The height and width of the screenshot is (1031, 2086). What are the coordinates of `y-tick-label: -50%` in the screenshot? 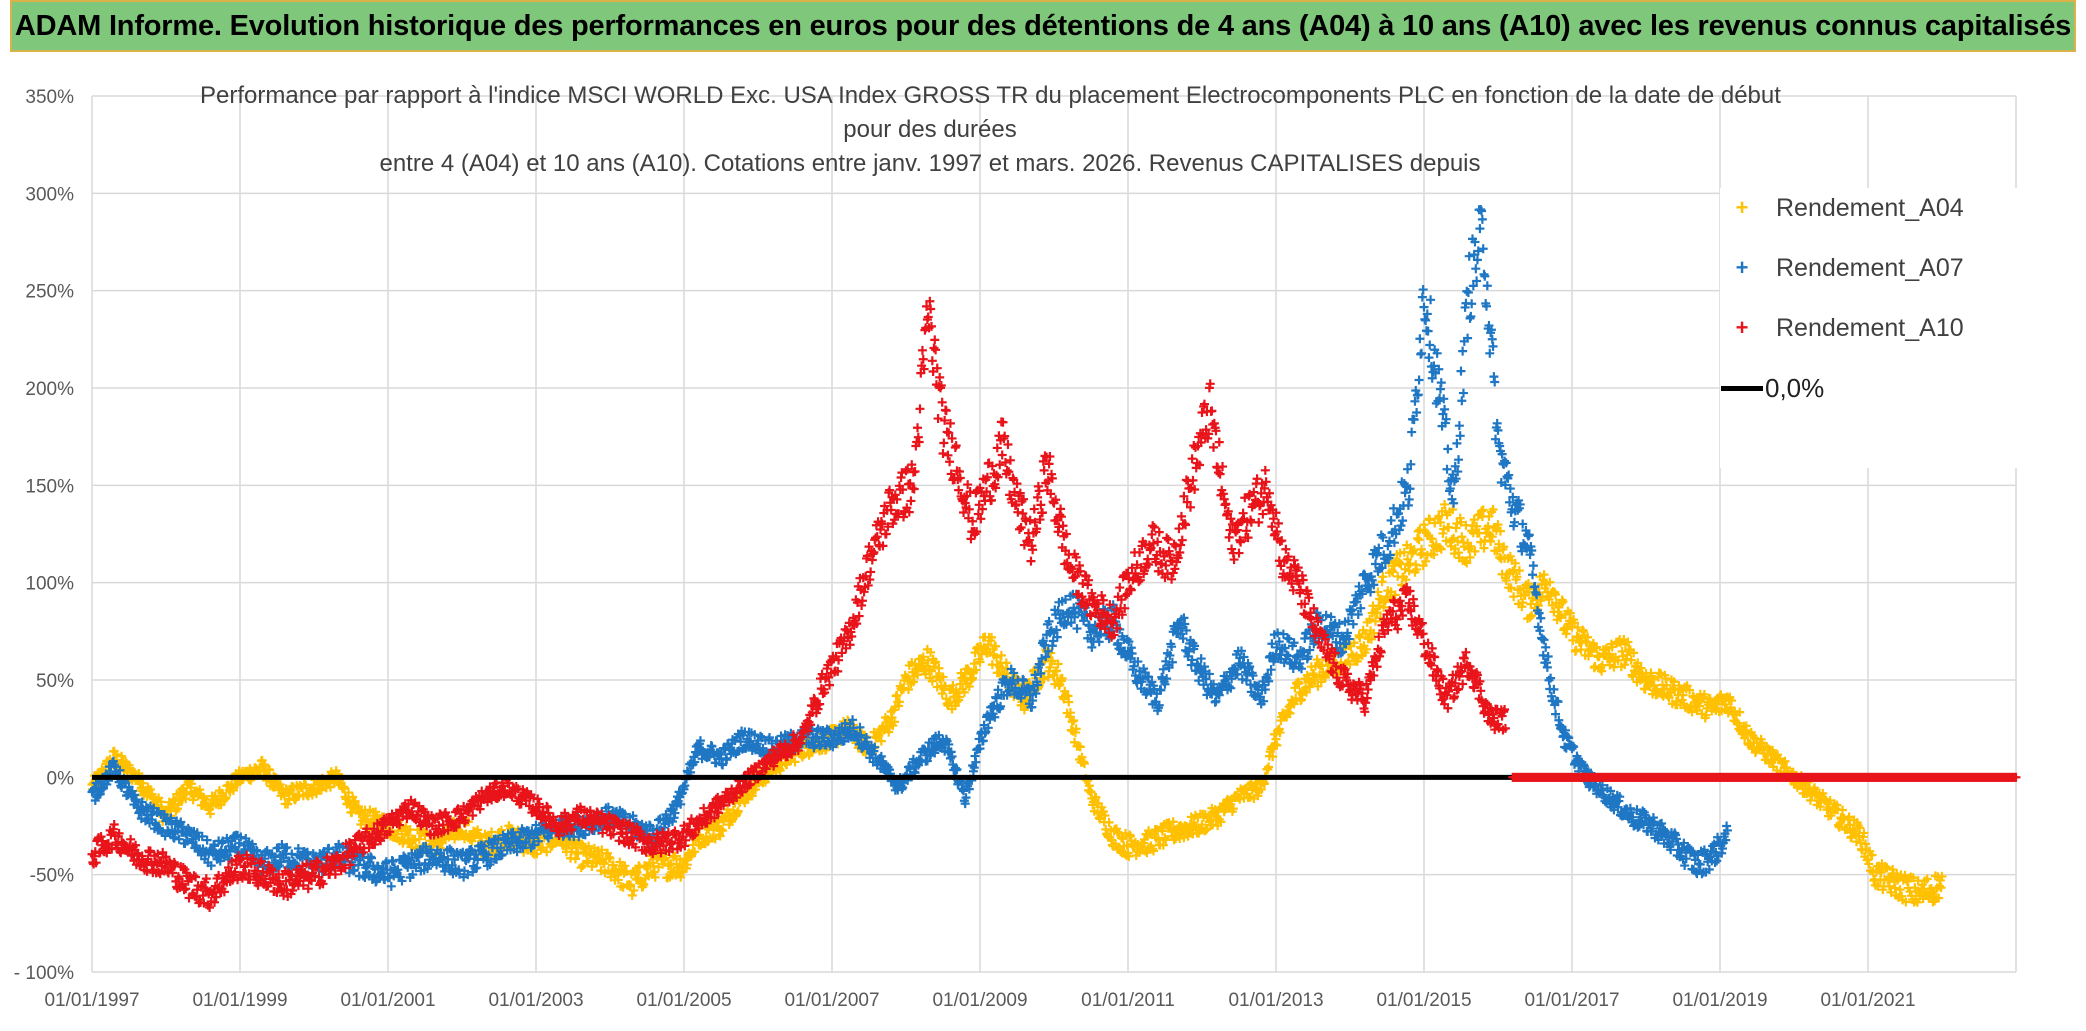 It's located at (52, 876).